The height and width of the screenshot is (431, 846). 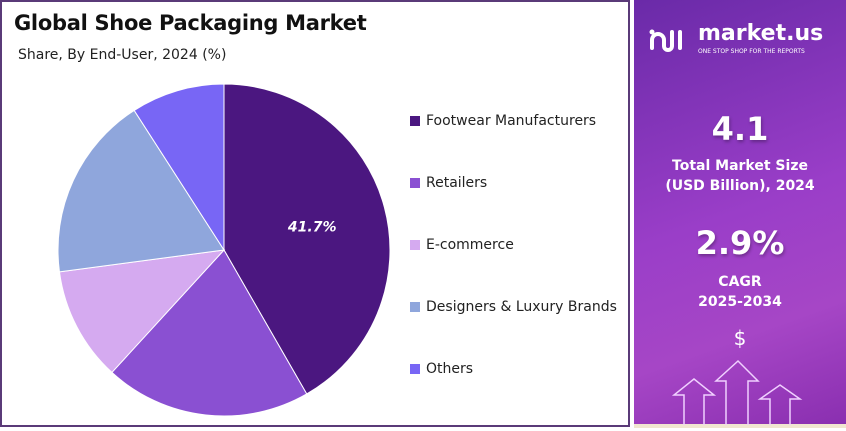 I want to click on pie-slice-designers-luxury-brands, so click(x=141, y=191).